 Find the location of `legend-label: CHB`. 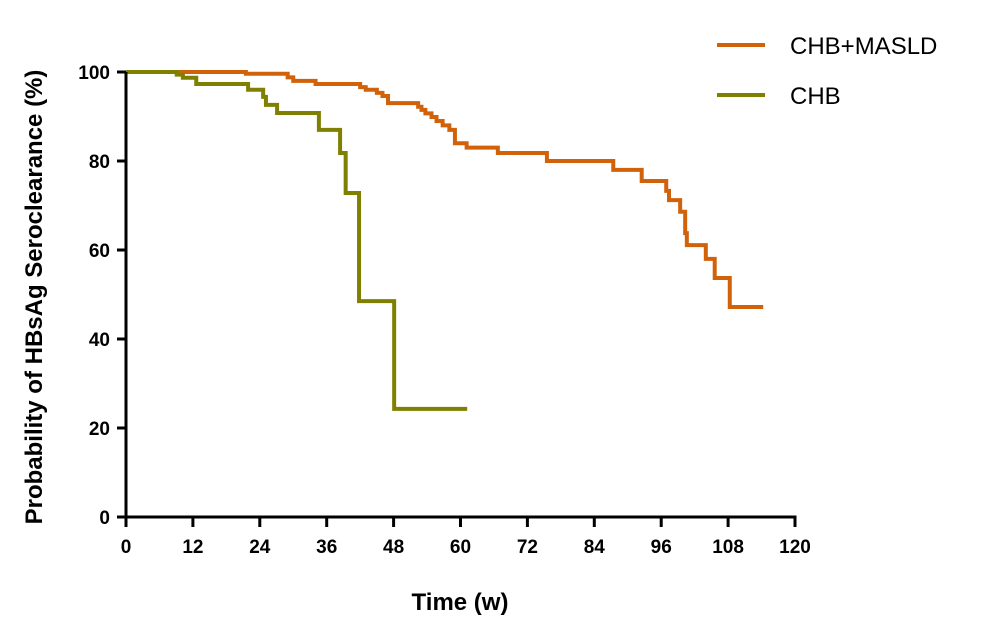

legend-label: CHB is located at coordinates (815, 96).